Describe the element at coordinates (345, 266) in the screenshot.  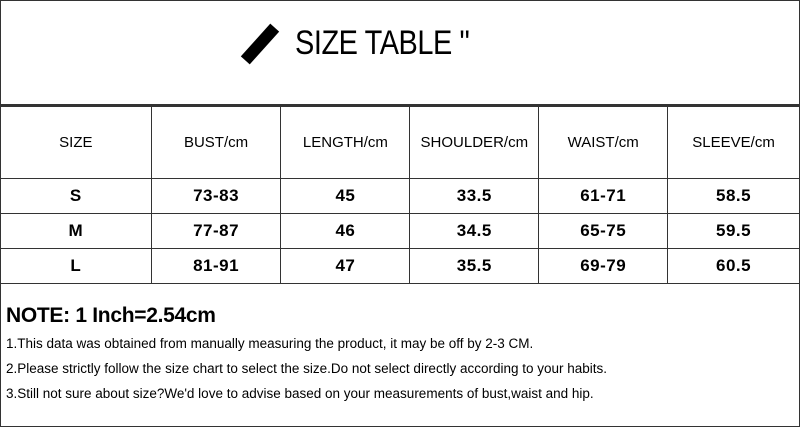
I see `cell: 47` at that location.